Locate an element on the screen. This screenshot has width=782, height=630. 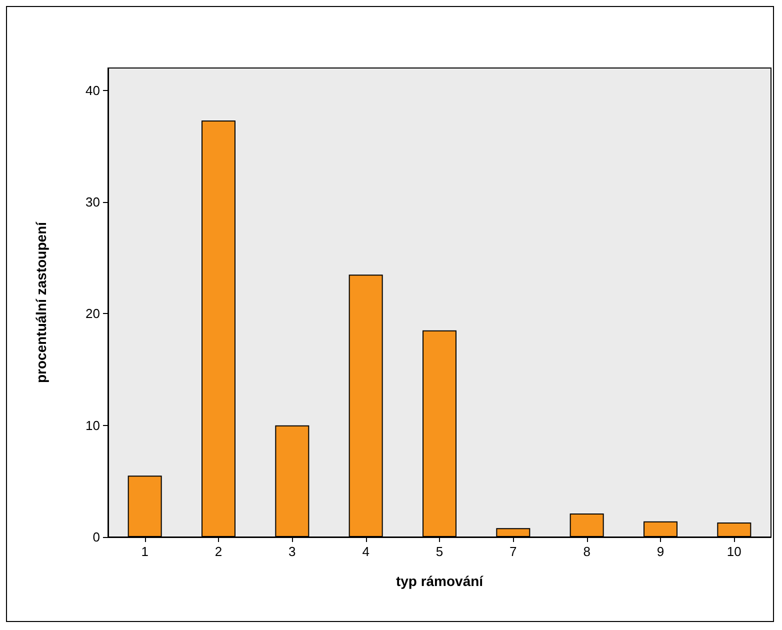
y-axis-title: procentuální zastoupení is located at coordinates (41, 302).